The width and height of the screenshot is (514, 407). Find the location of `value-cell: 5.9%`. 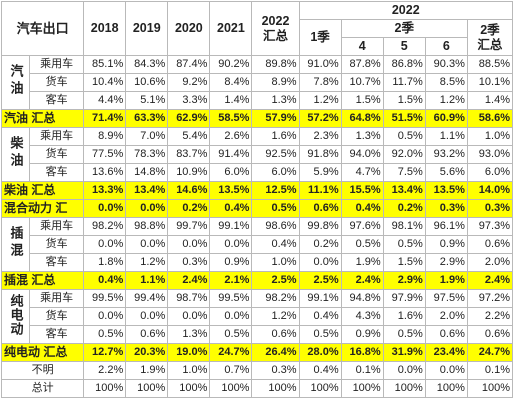

value-cell: 5.9% is located at coordinates (320, 172).